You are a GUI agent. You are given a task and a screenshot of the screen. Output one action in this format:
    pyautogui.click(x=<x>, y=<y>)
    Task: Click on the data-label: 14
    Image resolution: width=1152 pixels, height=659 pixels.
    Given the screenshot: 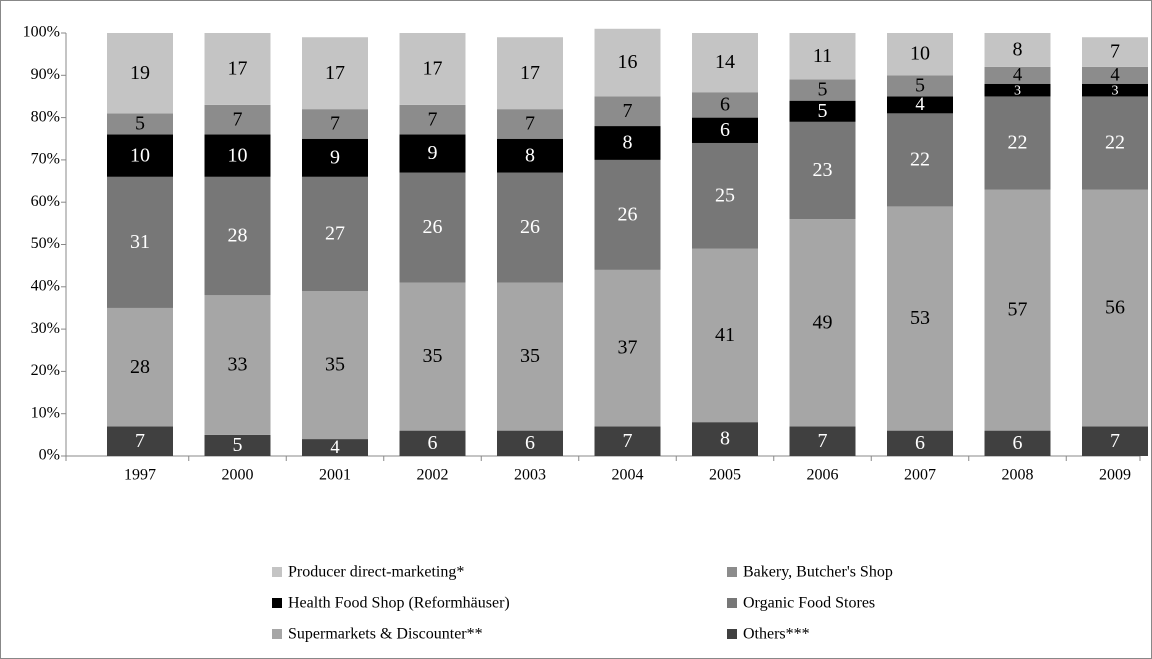 What is the action you would take?
    pyautogui.click(x=725, y=62)
    